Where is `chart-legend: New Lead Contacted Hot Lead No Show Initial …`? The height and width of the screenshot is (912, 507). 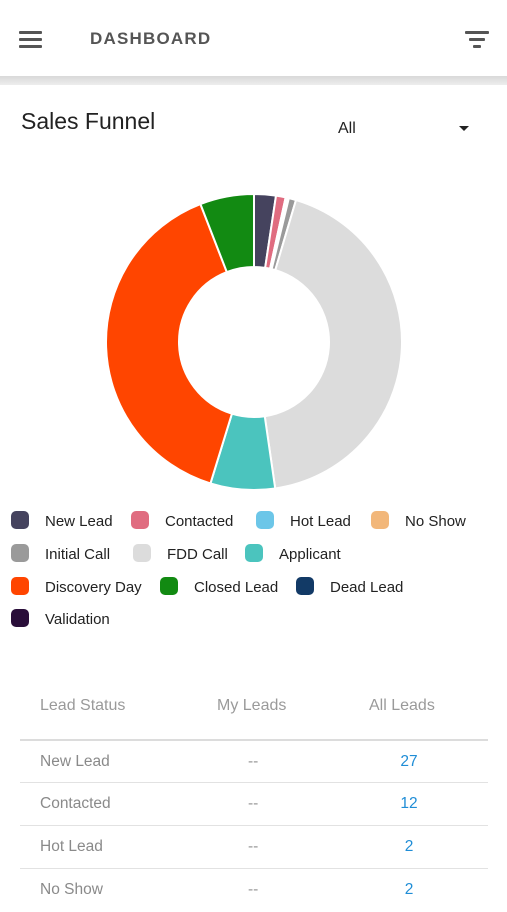 chart-legend: New Lead Contacted Hot Lead No Show Initial … is located at coordinates (238, 569).